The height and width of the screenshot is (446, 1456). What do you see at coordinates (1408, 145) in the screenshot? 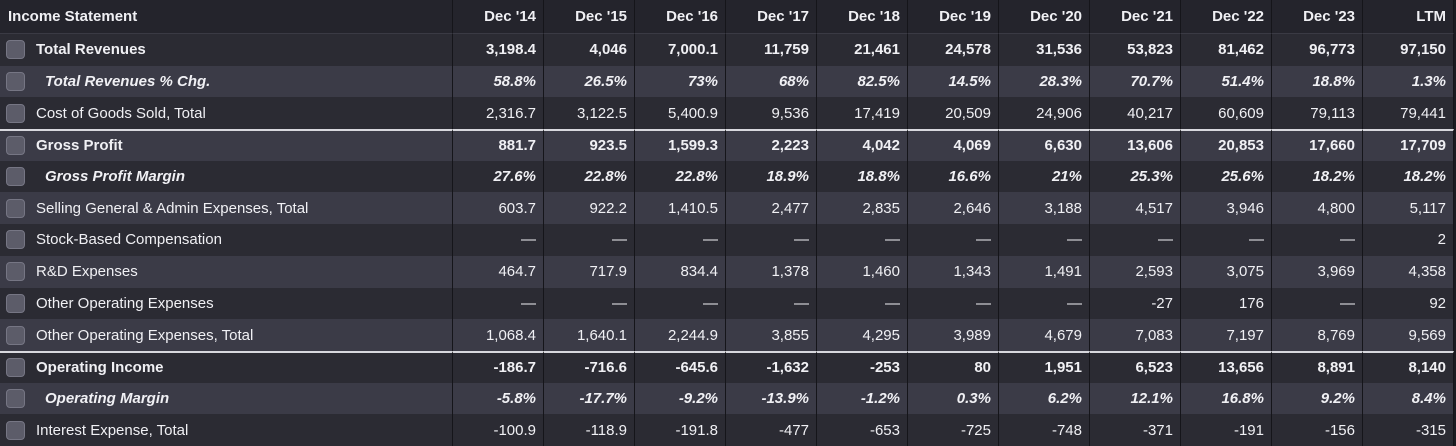
I see `value-cell: 17,709` at bounding box center [1408, 145].